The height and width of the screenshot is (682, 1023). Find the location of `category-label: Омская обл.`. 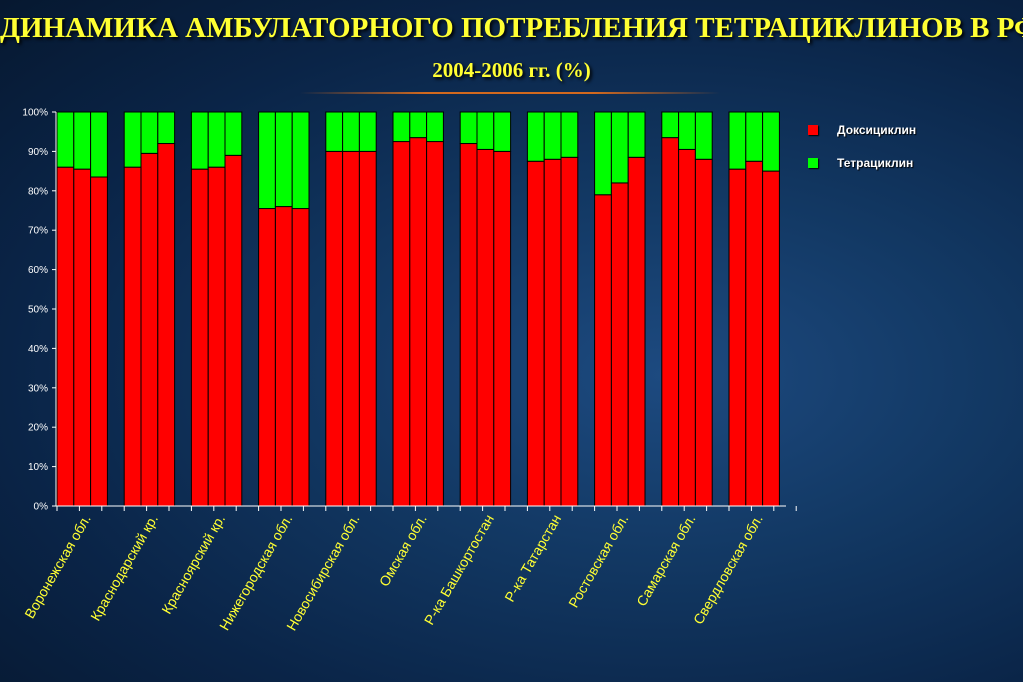

category-label: Омская обл. is located at coordinates (403, 551).